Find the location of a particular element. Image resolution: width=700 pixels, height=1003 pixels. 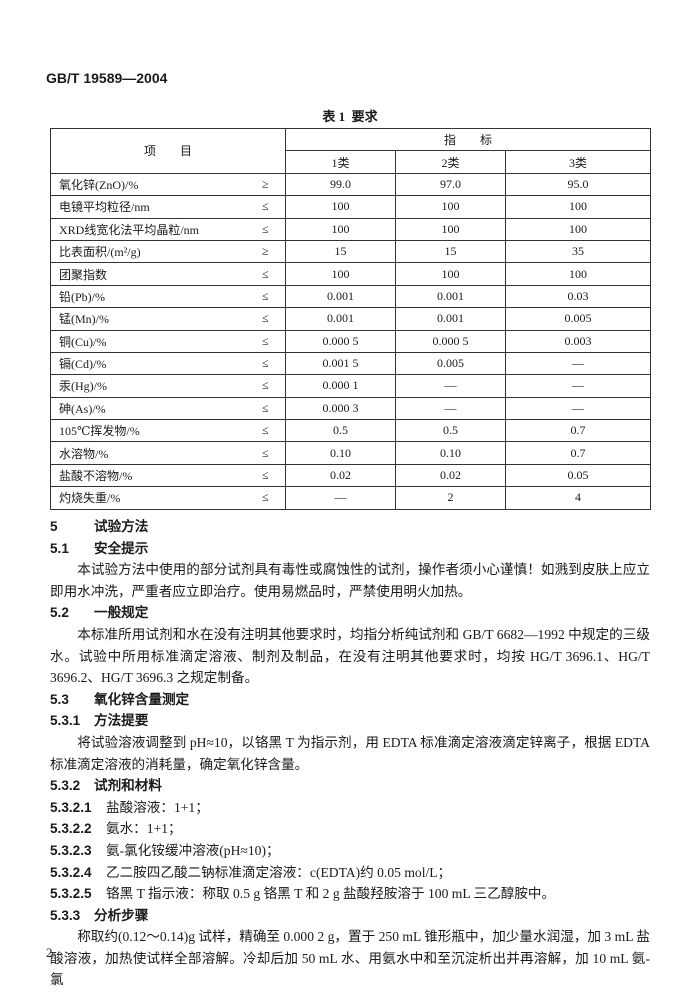

header-grade: 3类 is located at coordinates (578, 162).